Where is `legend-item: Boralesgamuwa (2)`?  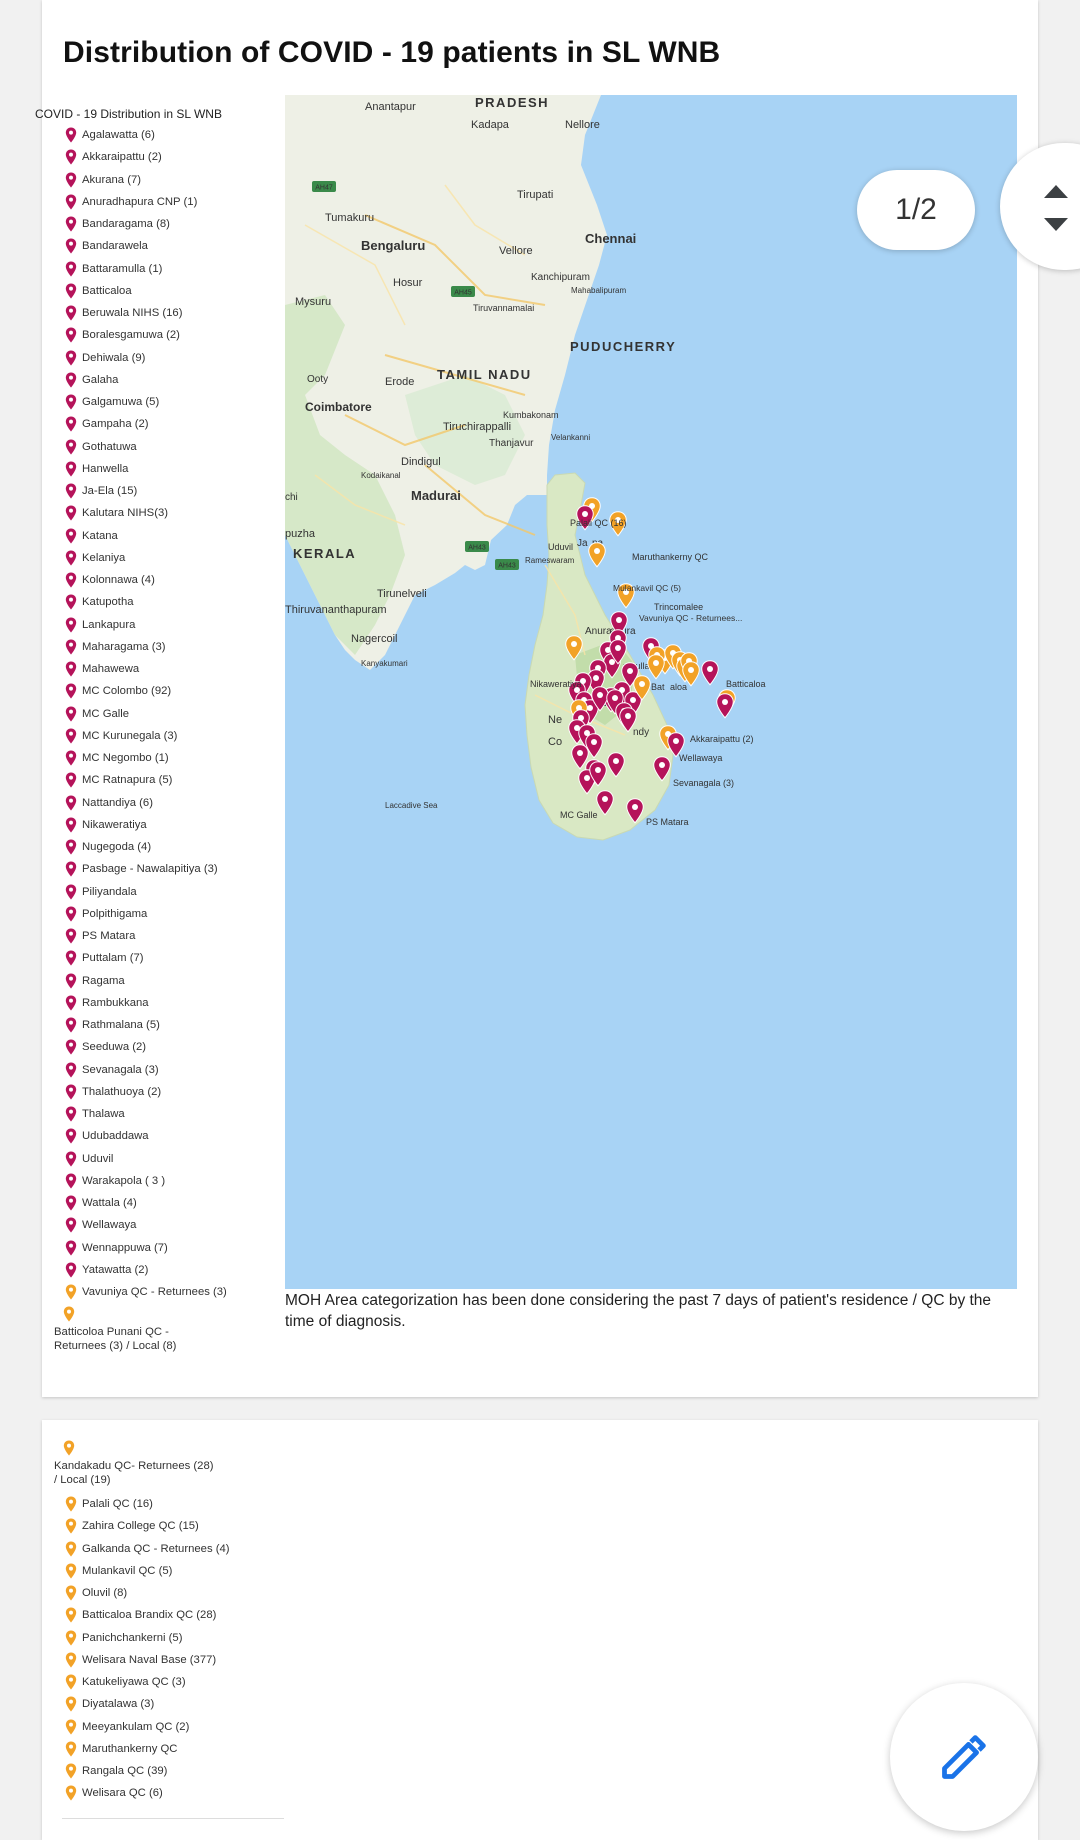
legend-item: Boralesgamuwa (2) is located at coordinates (172, 338).